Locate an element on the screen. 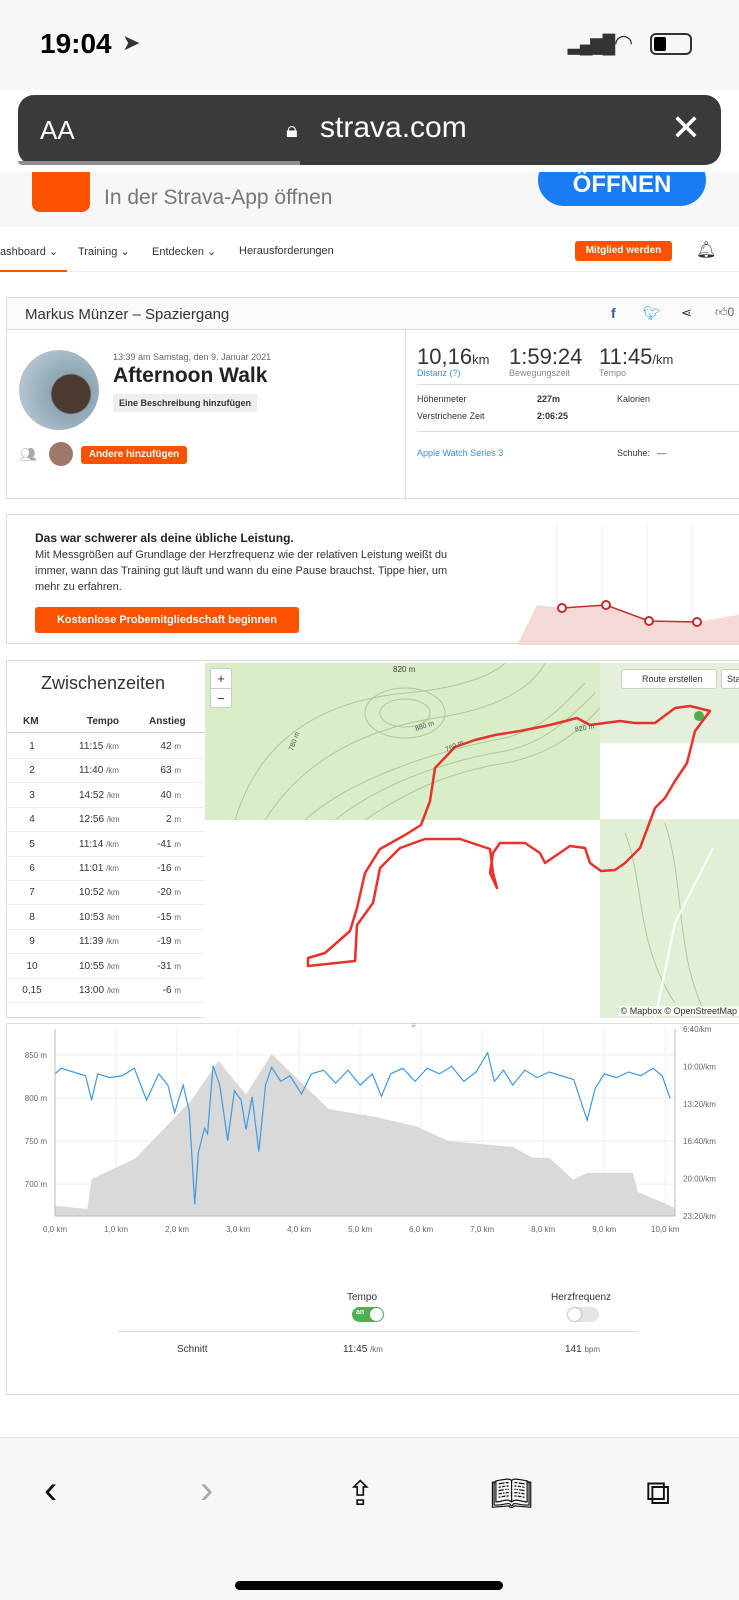 The width and height of the screenshot is (739, 1600). address-bar: AA 🔒︎ strava.com ✕ is located at coordinates (369, 130).